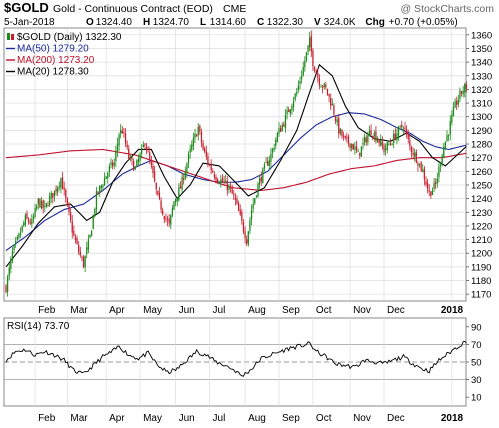  Describe the element at coordinates (236, 169) in the screenshot. I see `ma-line-ma200` at that location.